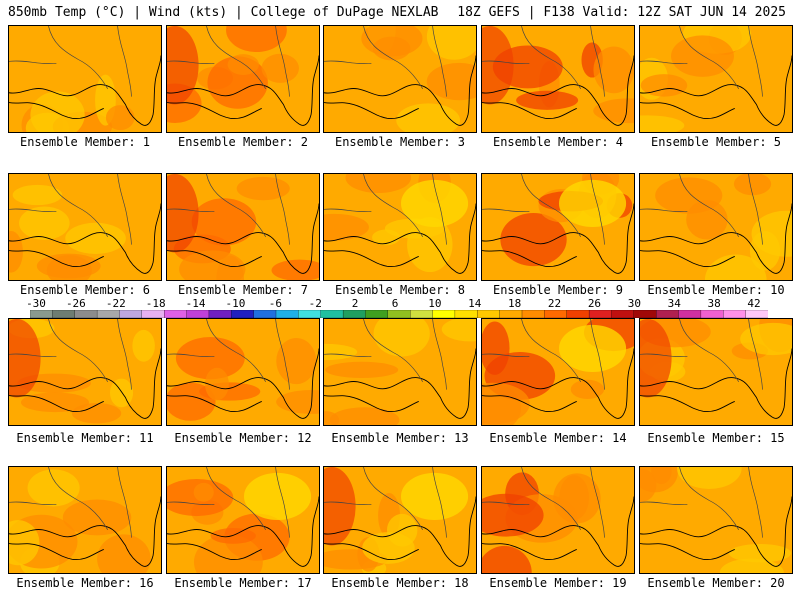  I want to click on colorbar-tick-label: -10, so click(235, 303).